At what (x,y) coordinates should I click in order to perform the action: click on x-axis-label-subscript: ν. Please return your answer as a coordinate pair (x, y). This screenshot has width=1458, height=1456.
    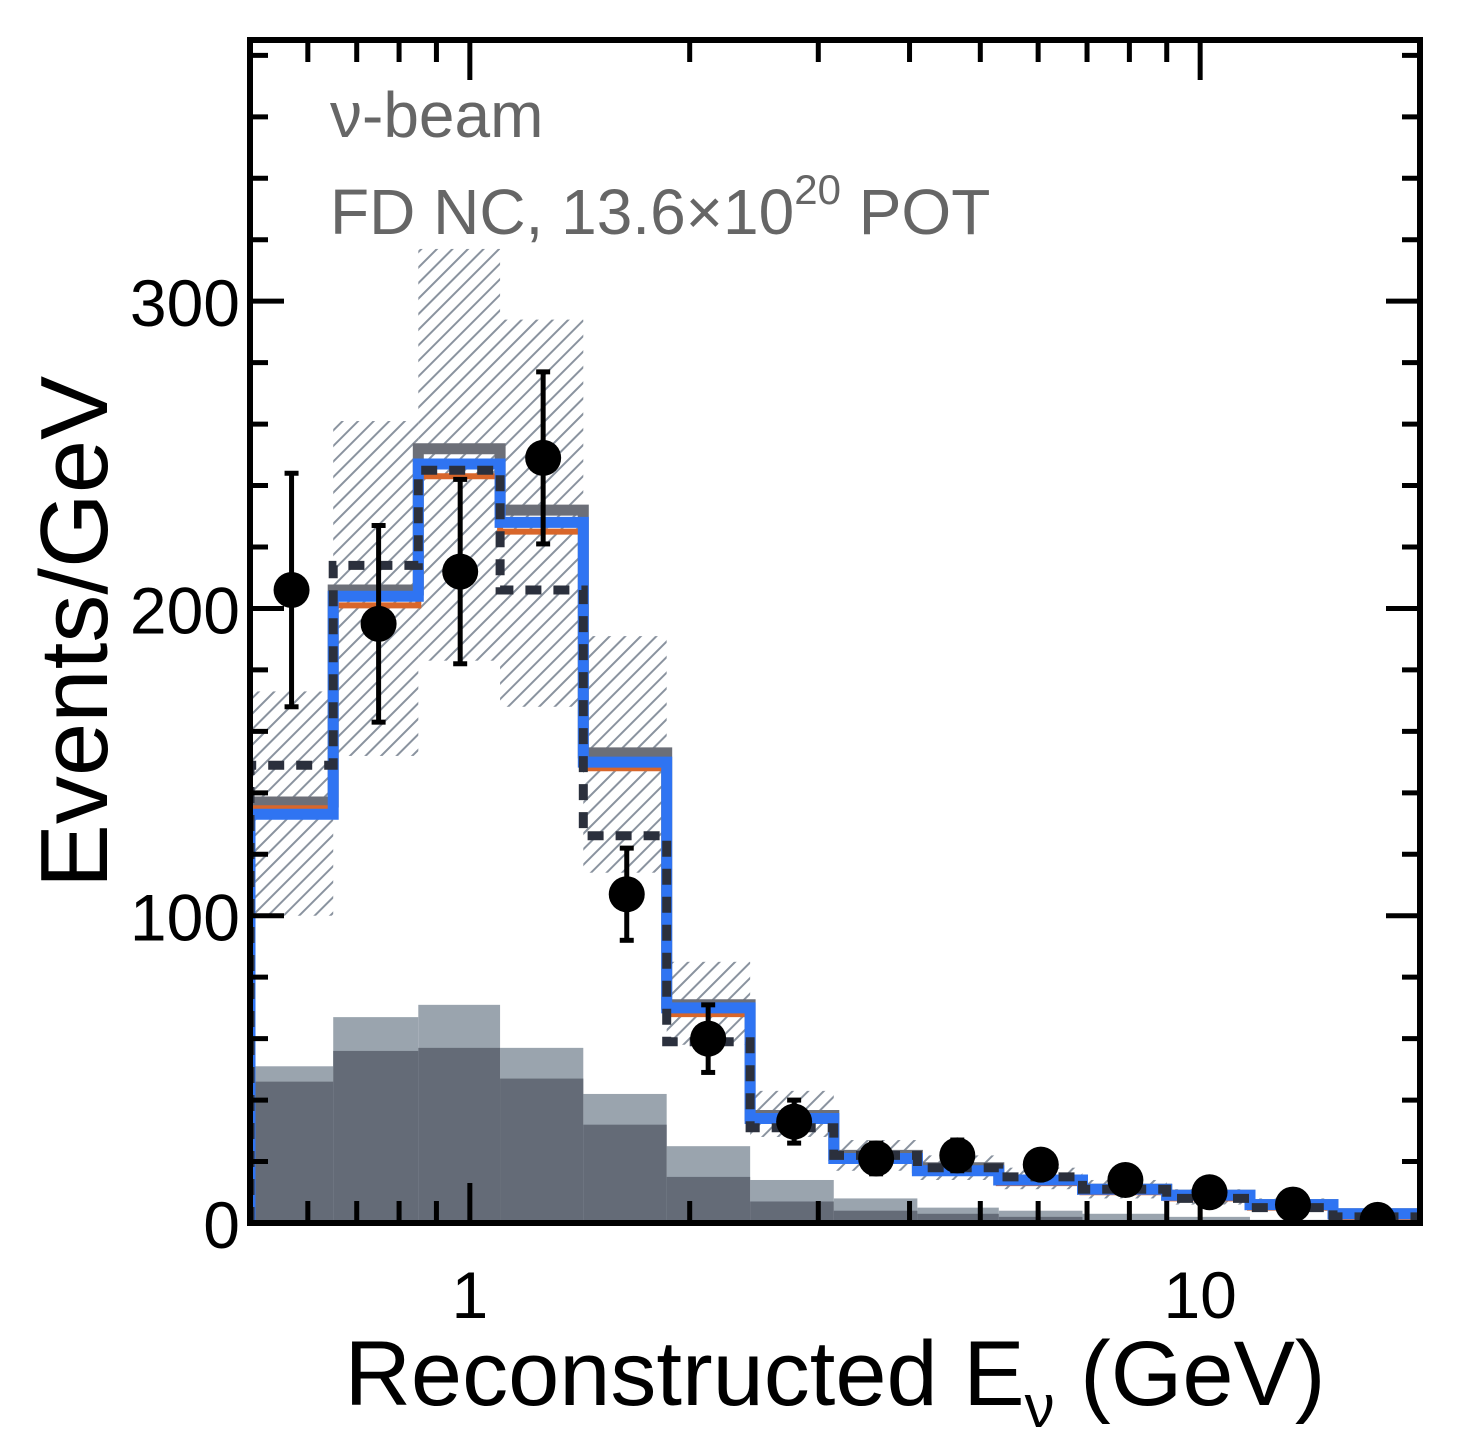
    Looking at the image, I should click on (1040, 1406).